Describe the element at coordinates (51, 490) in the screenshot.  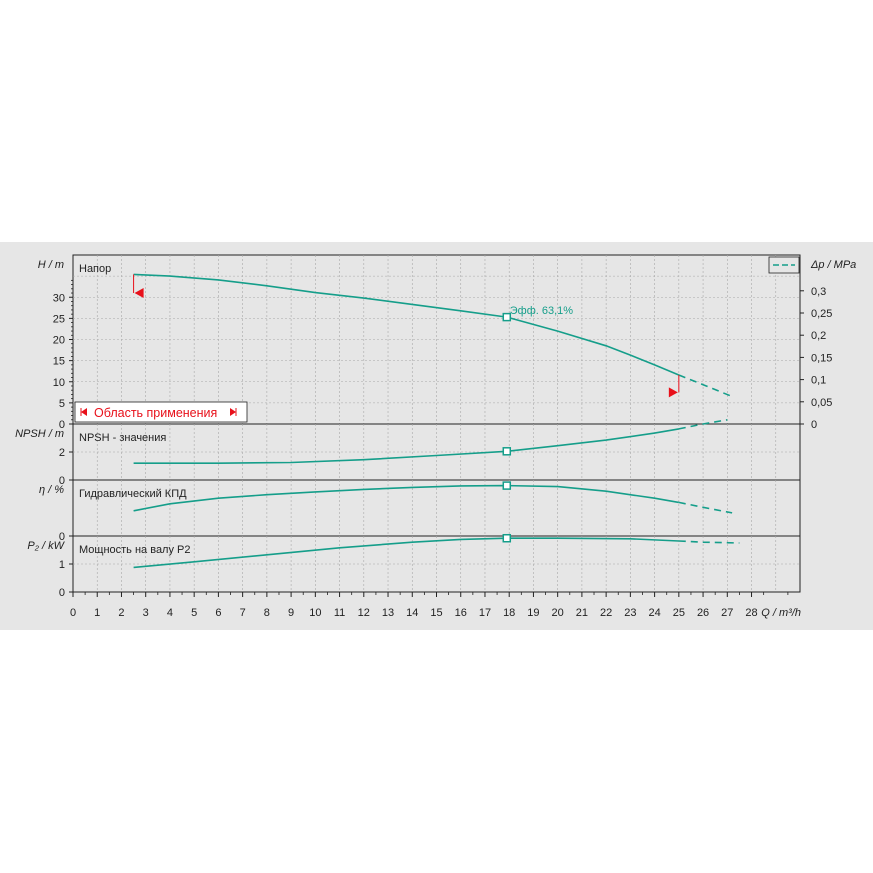
I see `y-axis-label: η / %` at that location.